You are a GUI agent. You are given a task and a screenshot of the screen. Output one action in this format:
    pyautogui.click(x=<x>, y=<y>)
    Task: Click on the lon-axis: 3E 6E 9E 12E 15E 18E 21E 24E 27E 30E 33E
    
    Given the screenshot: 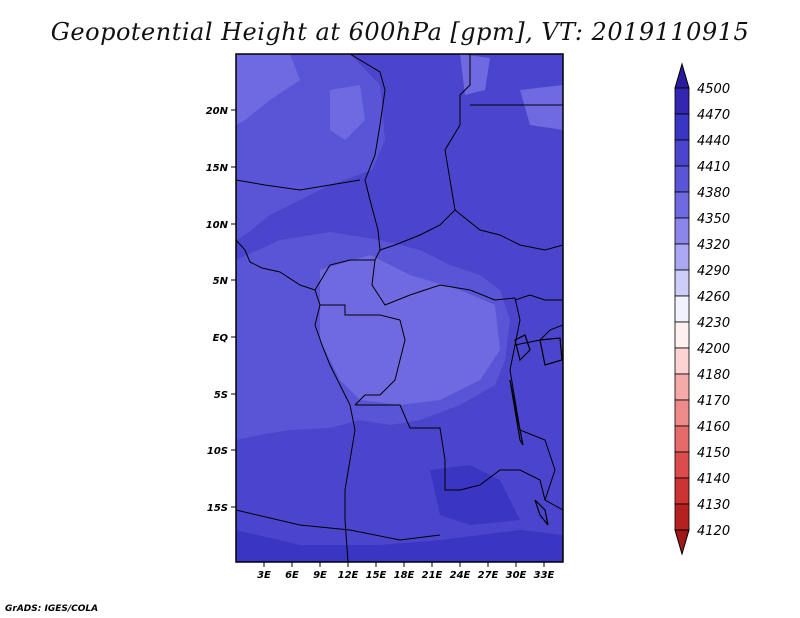 What is the action you would take?
    pyautogui.click(x=406, y=571)
    